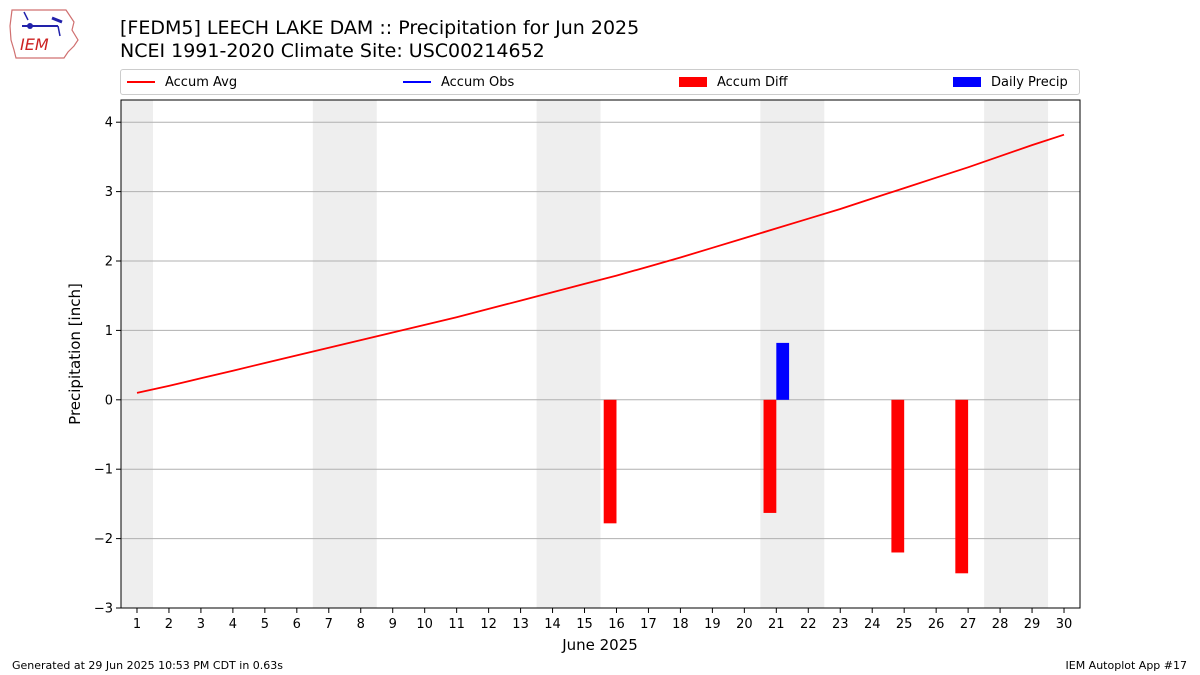  Describe the element at coordinates (936, 624) in the screenshot. I see `x-tick-label: 26` at that location.